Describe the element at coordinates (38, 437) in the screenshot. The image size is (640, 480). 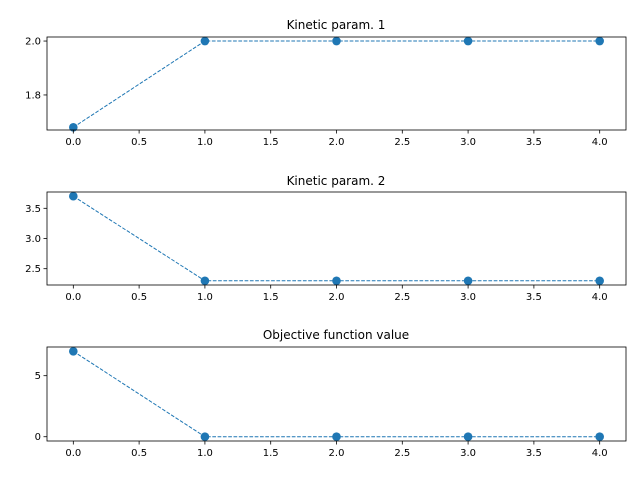
I see `subplot-3-y-tick-label: 0` at that location.